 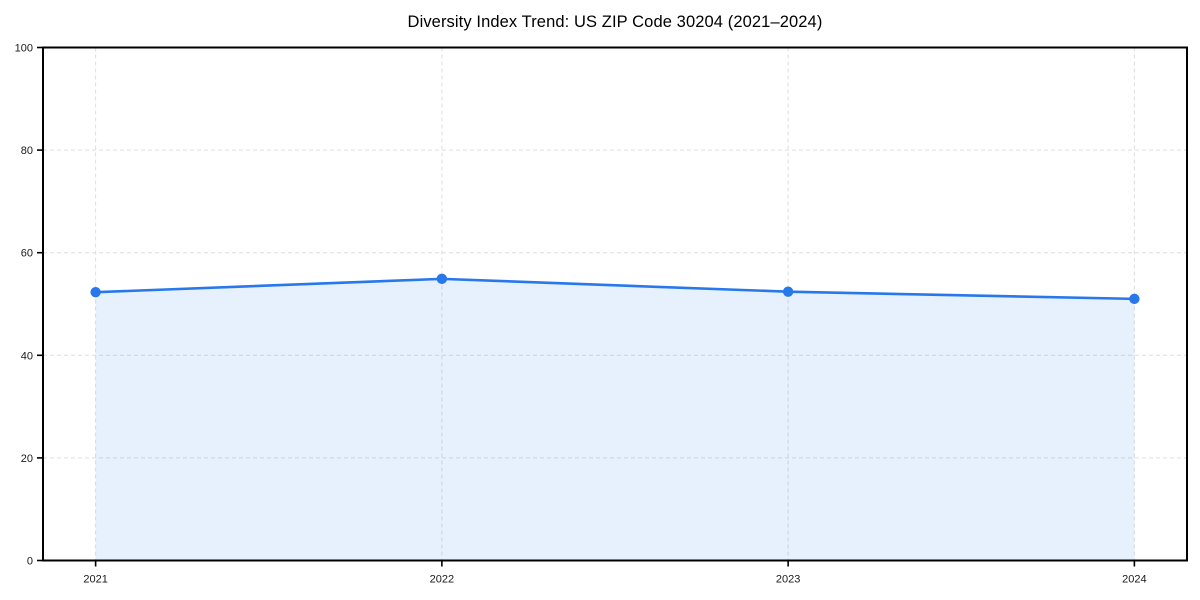 I want to click on y-tick-label-20: 20, so click(x=27, y=459).